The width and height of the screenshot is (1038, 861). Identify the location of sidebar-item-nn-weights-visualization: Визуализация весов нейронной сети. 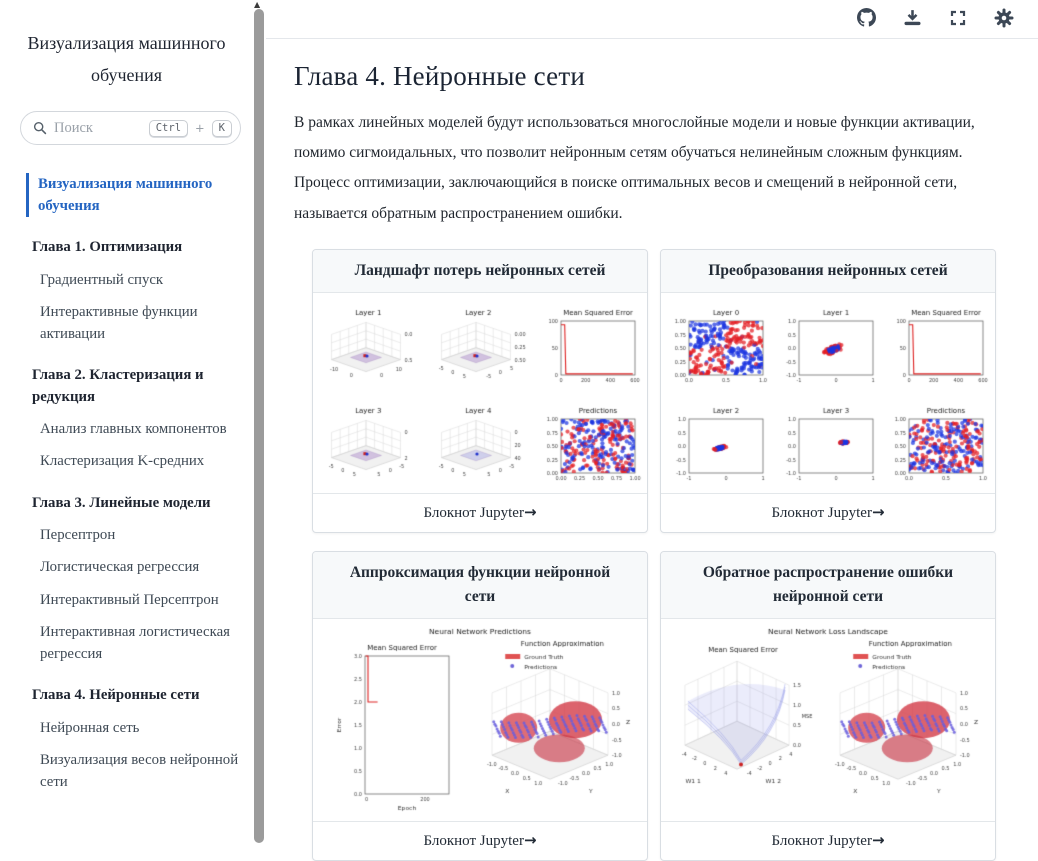
(139, 770).